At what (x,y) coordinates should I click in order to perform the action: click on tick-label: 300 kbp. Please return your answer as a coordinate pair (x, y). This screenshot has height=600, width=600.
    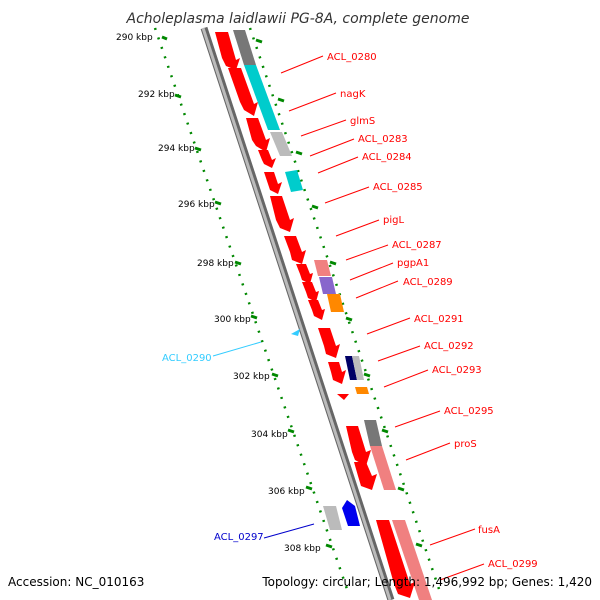
    Looking at the image, I should click on (232, 320).